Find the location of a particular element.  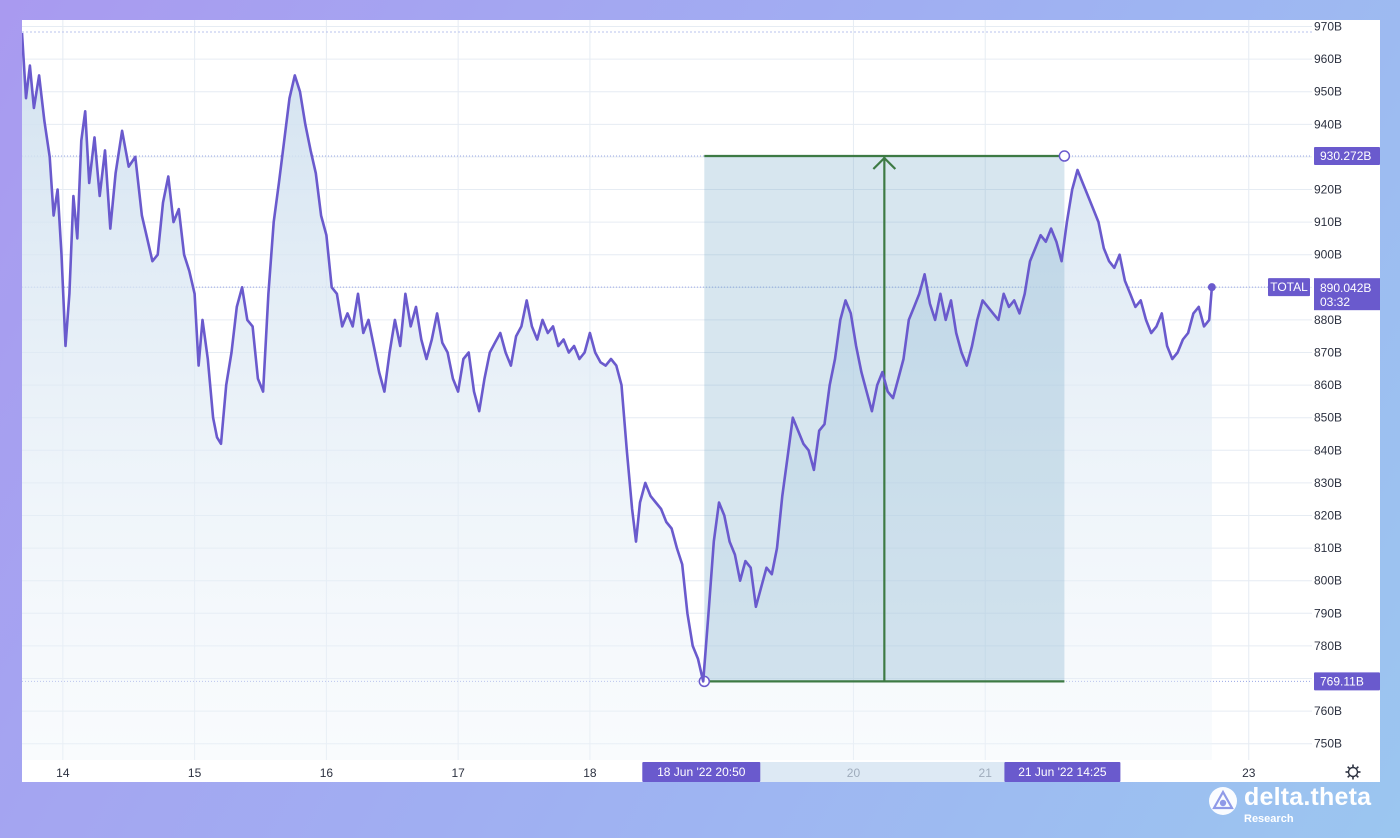

end-date-badge-bg is located at coordinates (1062, 772).